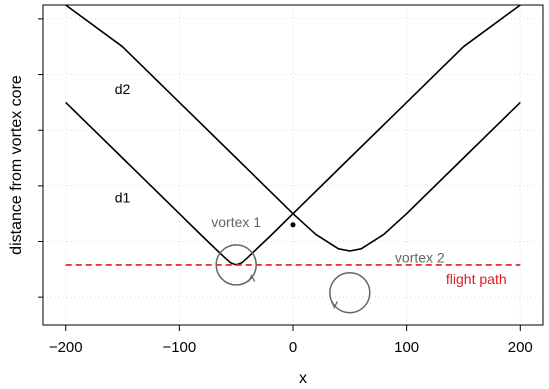 This screenshot has width=549, height=389. What do you see at coordinates (252, 278) in the screenshot?
I see `vortex-1-arrow` at bounding box center [252, 278].